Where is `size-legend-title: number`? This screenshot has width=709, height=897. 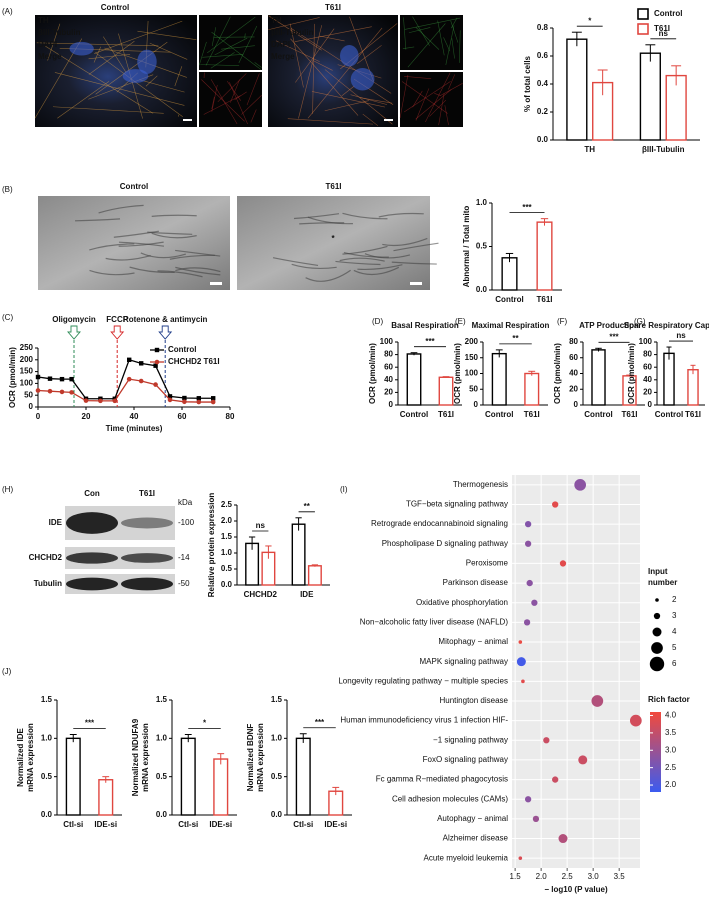
size-legend-title: number is located at coordinates (662, 582).